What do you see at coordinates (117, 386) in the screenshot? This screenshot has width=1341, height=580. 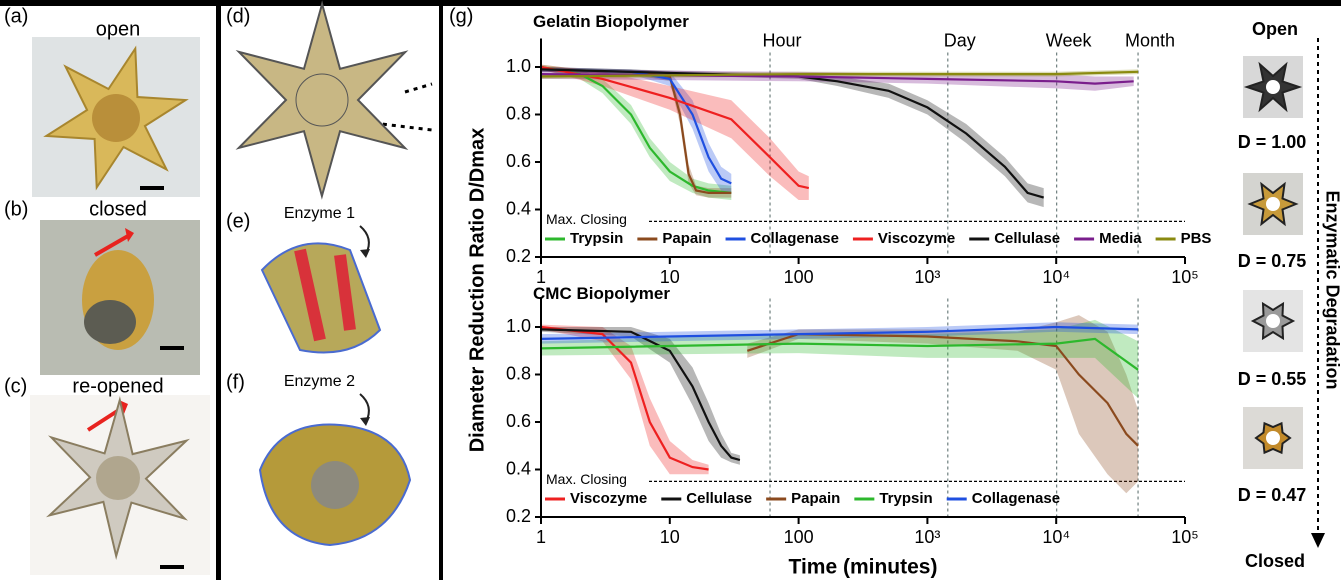 I see `caption: re-opened` at bounding box center [117, 386].